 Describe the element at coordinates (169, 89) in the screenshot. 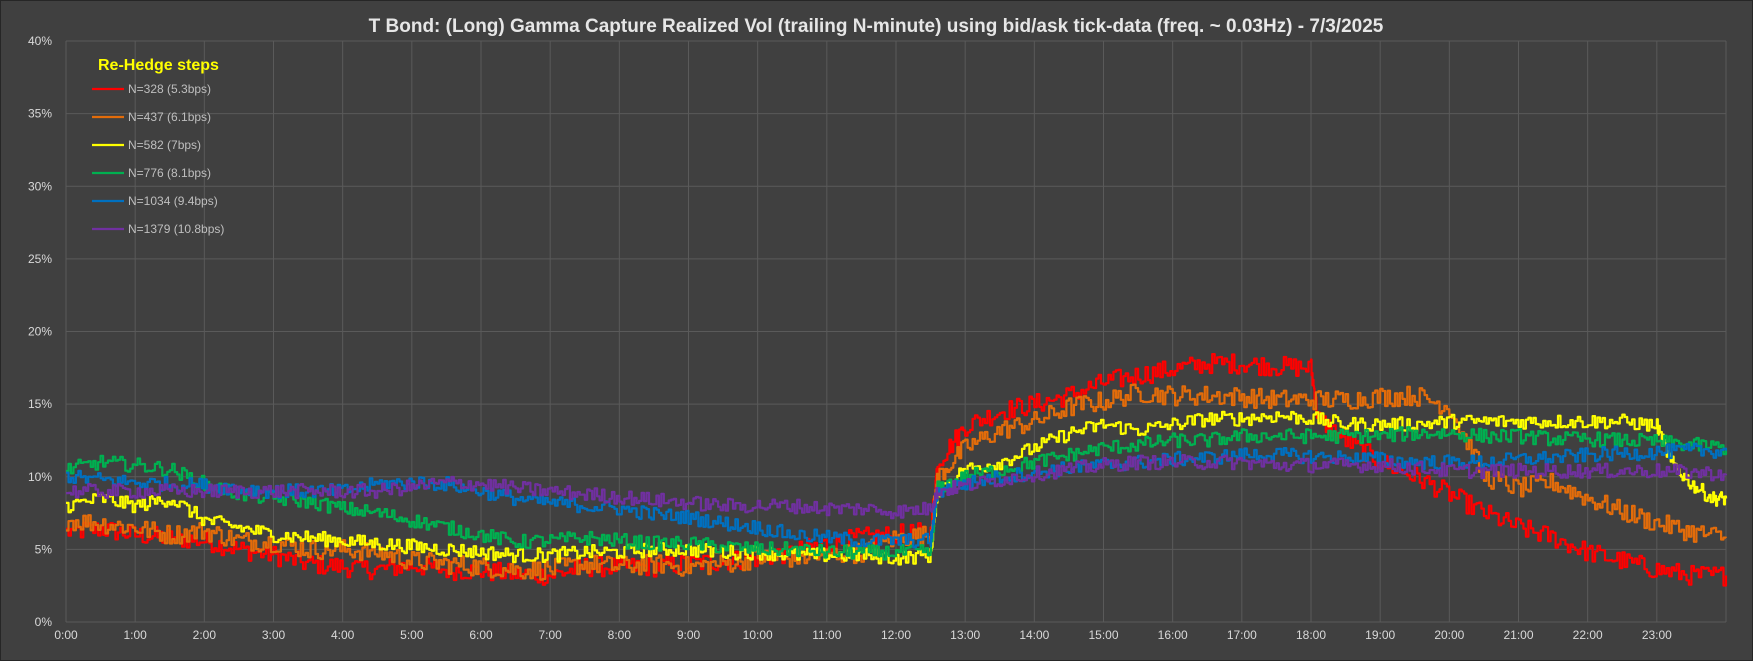

I see `legend-entry-label: N=328 (5.3bps)` at that location.